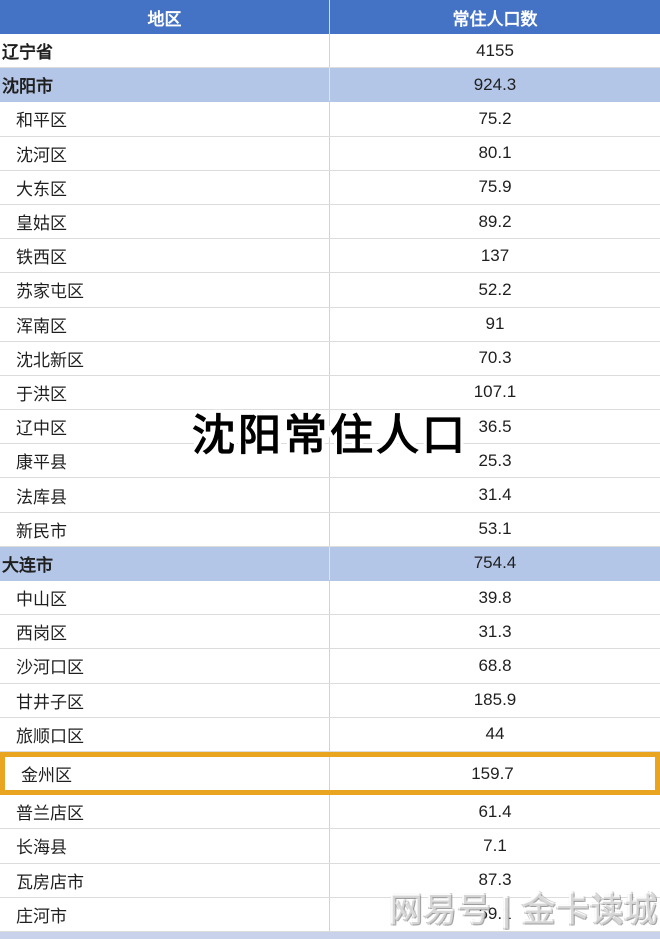 Image resolution: width=660 pixels, height=939 pixels. What do you see at coordinates (495, 392) in the screenshot?
I see `population-value-cell: 107.1` at bounding box center [495, 392].